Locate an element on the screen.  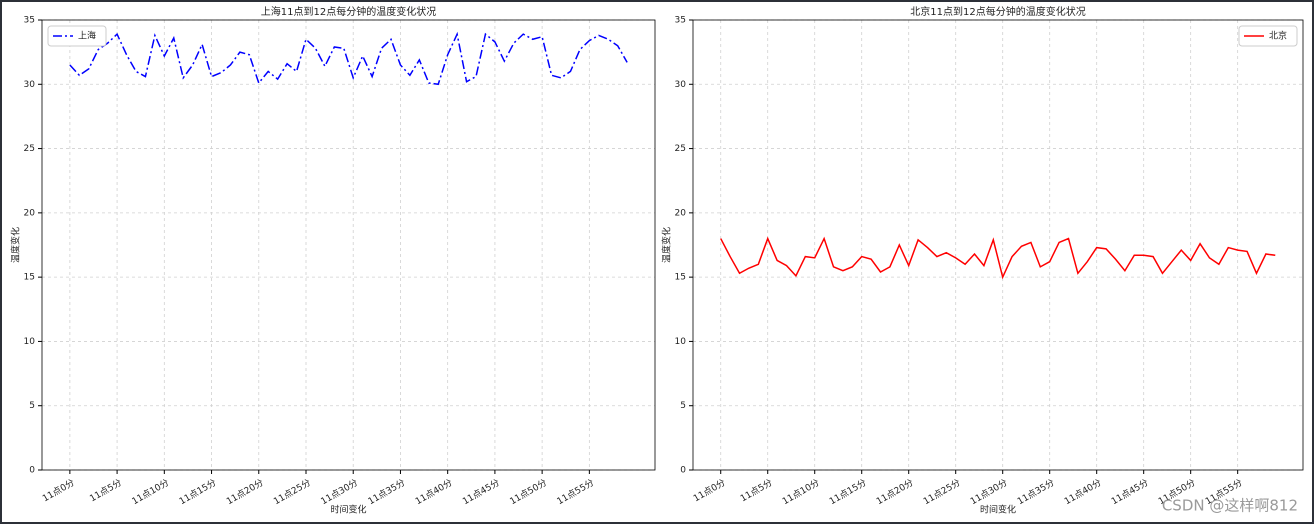
chart-title: 北京11点到12点每分钟的温度变化状况 is located at coordinates (997, 11).